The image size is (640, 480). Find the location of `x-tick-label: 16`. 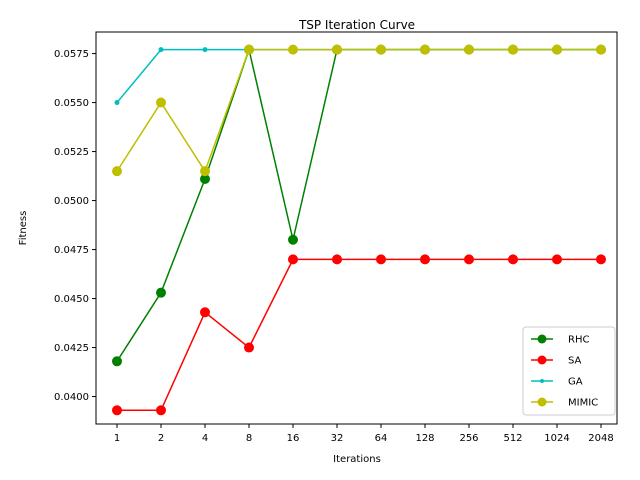

x-tick-label: 16 is located at coordinates (293, 438).